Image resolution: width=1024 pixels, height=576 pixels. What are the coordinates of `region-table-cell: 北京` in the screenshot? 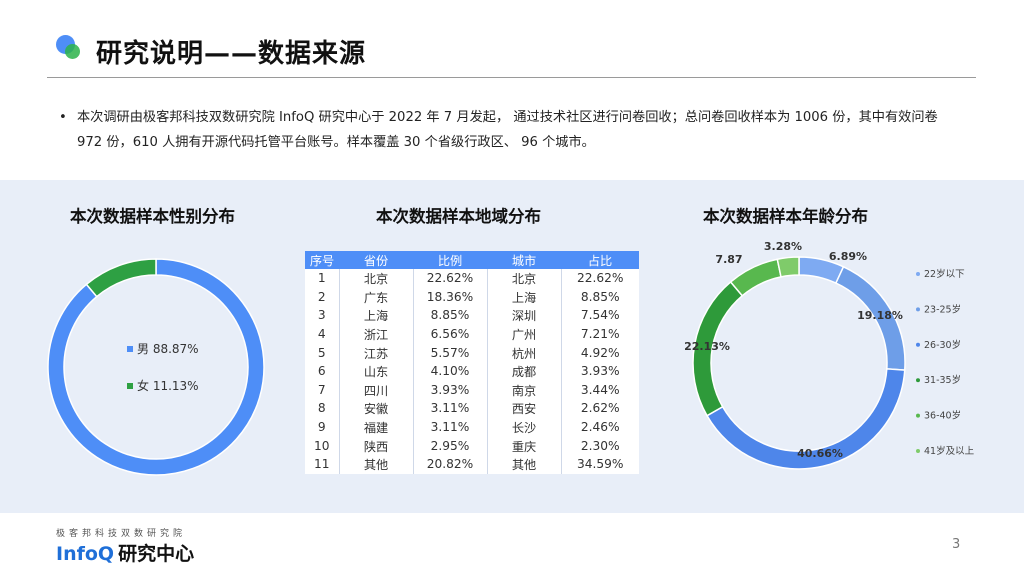 It's located at (375, 278).